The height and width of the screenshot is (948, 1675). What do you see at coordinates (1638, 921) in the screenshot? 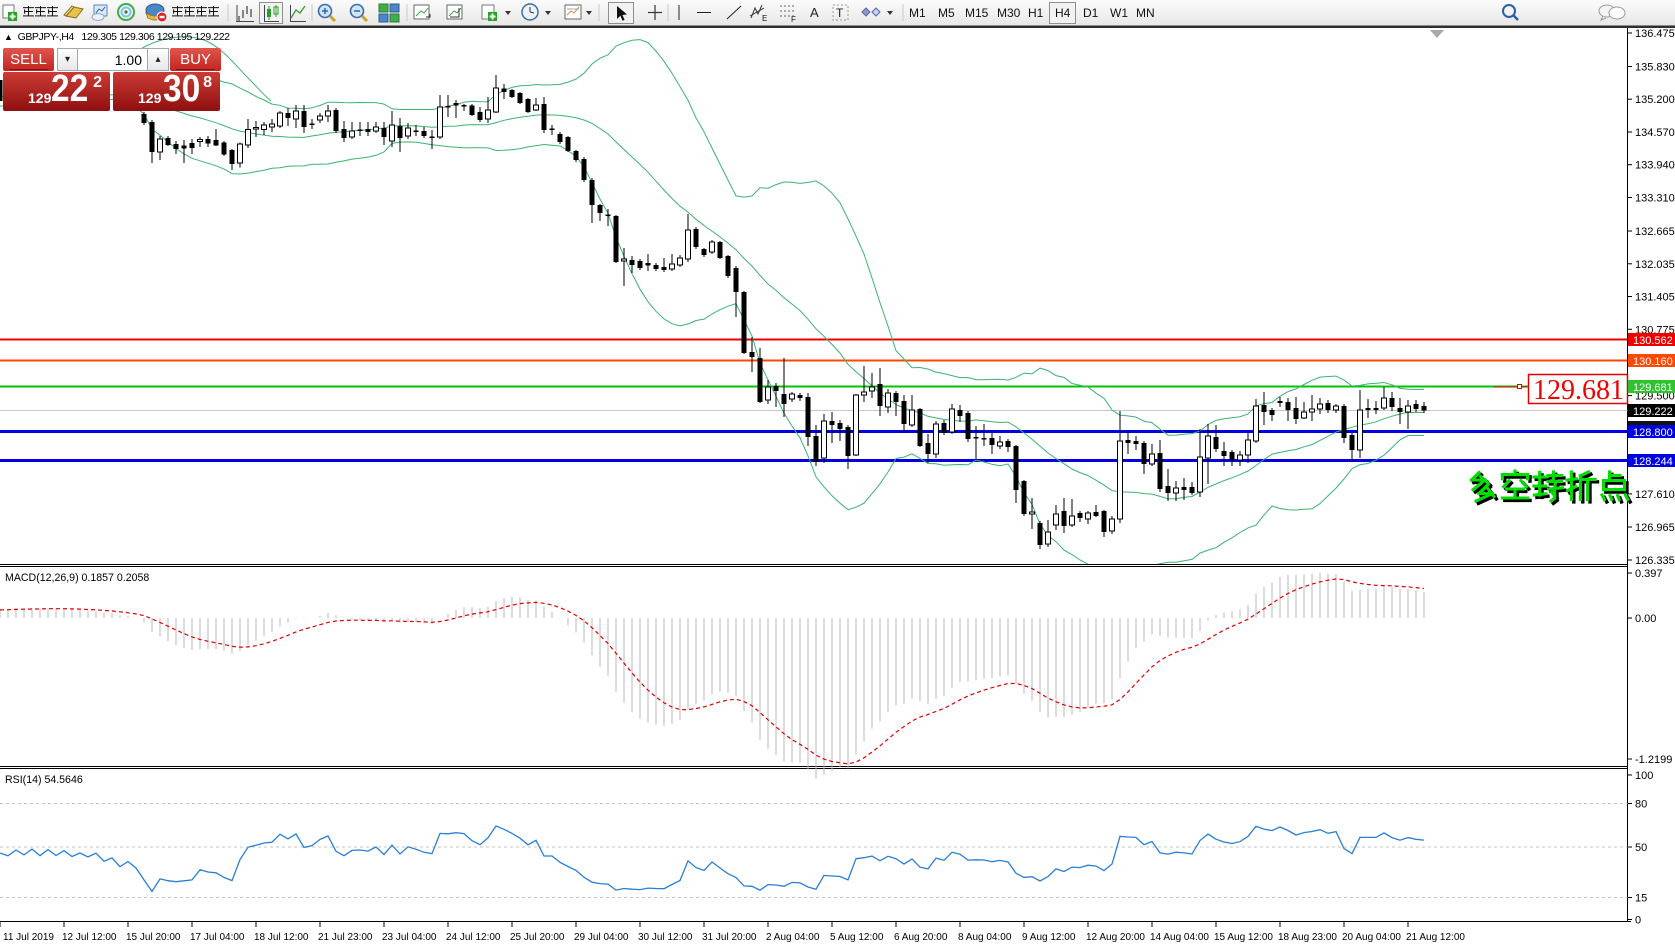
I see `svg-text: 0` at bounding box center [1638, 921].